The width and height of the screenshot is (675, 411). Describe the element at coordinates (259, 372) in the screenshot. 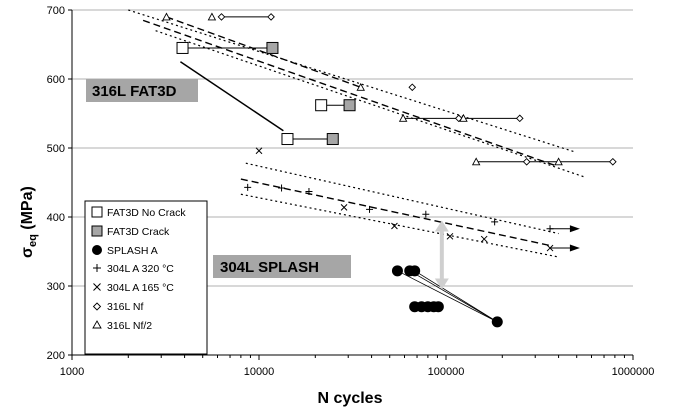

I see `x-tick-label-10000: 10000` at that location.